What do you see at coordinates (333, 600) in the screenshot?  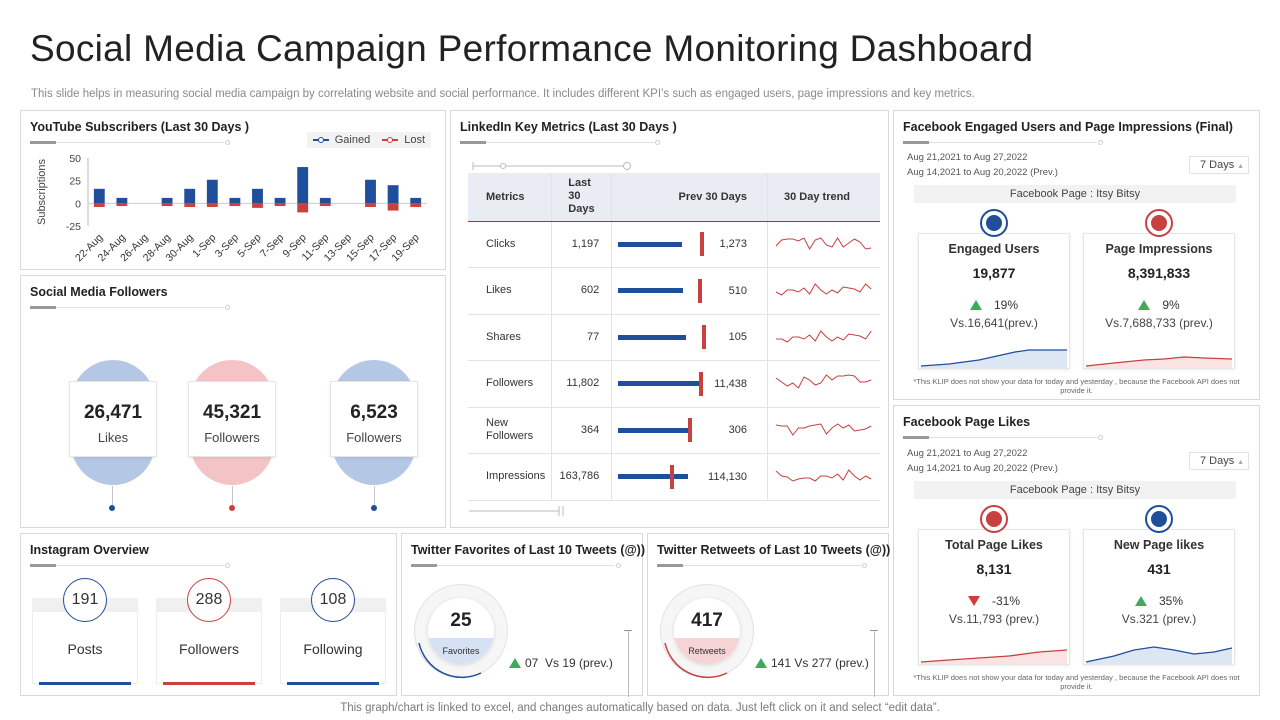 I see `ig-following-value: 108` at bounding box center [333, 600].